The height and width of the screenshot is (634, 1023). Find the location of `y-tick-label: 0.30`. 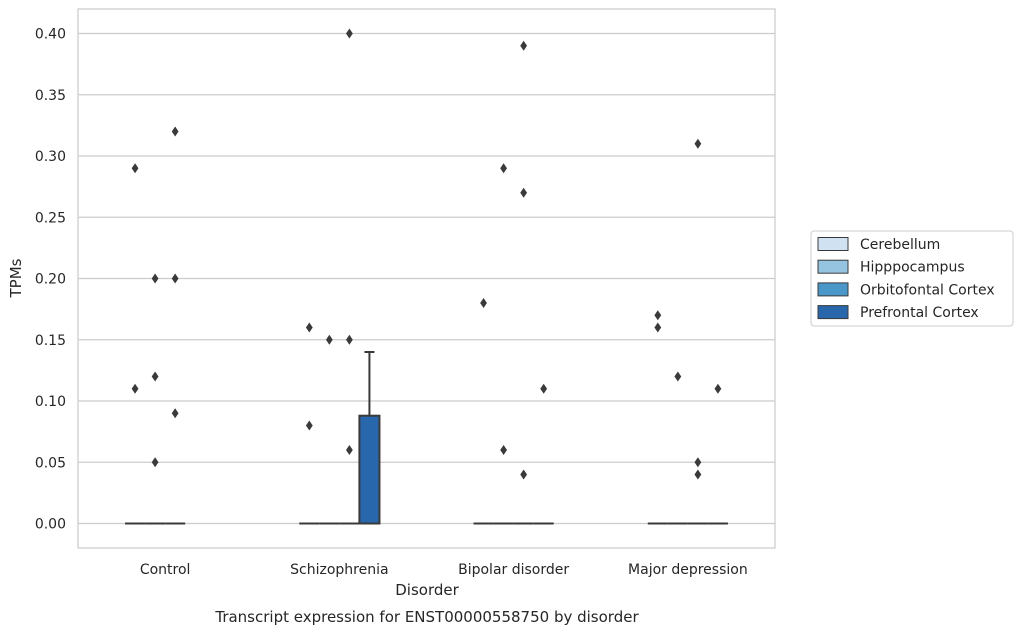

y-tick-label: 0.30 is located at coordinates (50, 157).